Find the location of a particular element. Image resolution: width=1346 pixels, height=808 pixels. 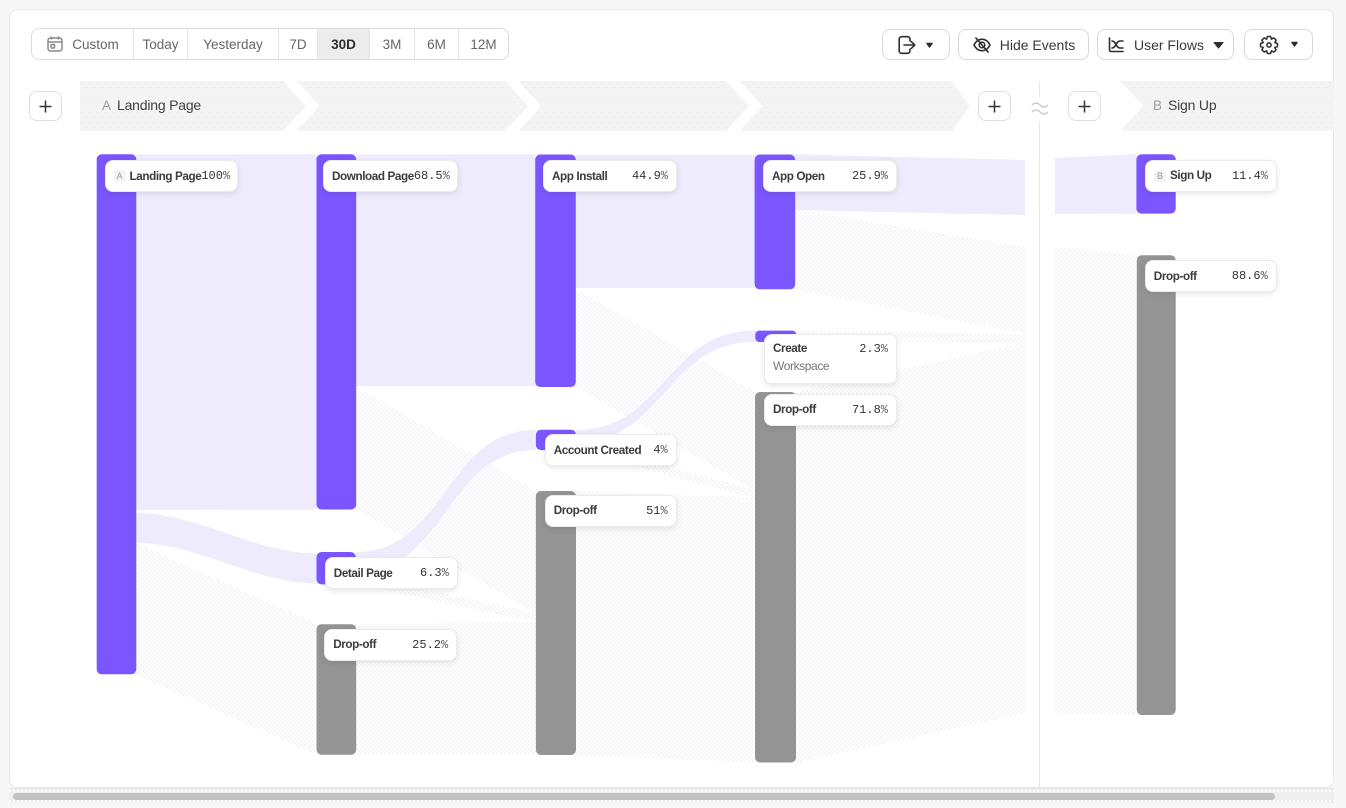

svg-text: A is located at coordinates (106, 105).